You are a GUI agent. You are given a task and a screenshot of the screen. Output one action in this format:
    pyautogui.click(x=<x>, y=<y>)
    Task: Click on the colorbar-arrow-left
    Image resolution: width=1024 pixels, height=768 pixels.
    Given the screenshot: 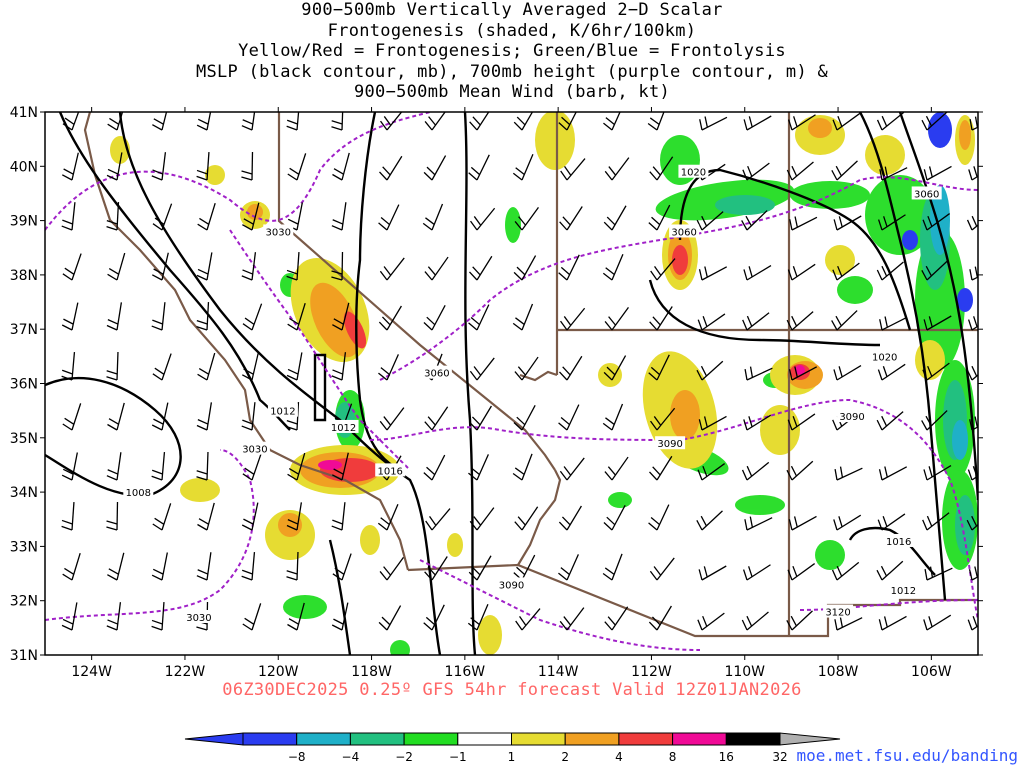 What is the action you would take?
    pyautogui.click(x=214, y=739)
    